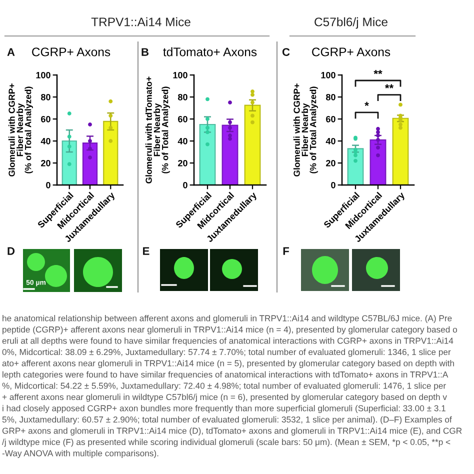 The height and width of the screenshot is (474, 474). I want to click on text: A, so click(11, 52).